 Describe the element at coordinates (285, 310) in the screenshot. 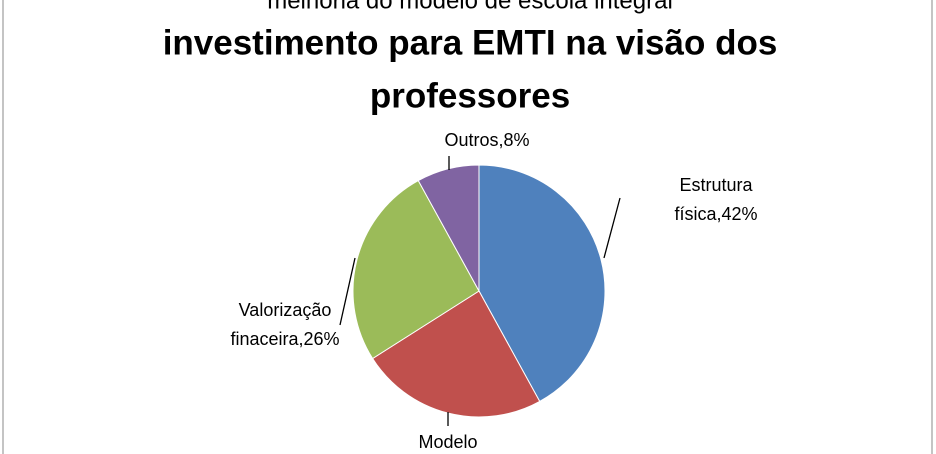

I see `data-label-line: Valorização` at that location.